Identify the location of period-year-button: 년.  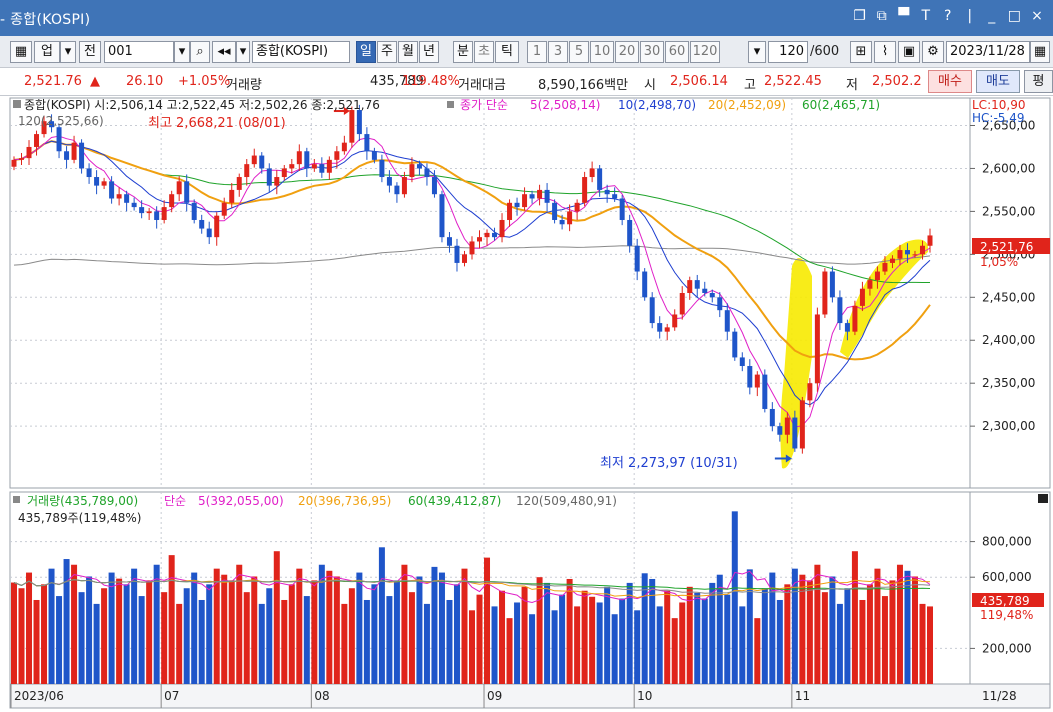
(429, 52).